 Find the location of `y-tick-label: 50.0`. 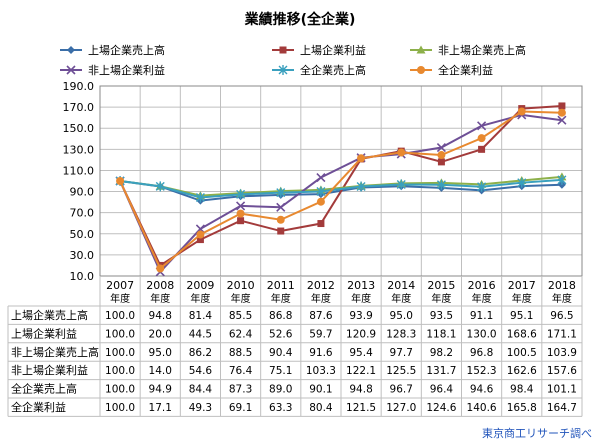

y-tick-label: 50.0 is located at coordinates (82, 234).